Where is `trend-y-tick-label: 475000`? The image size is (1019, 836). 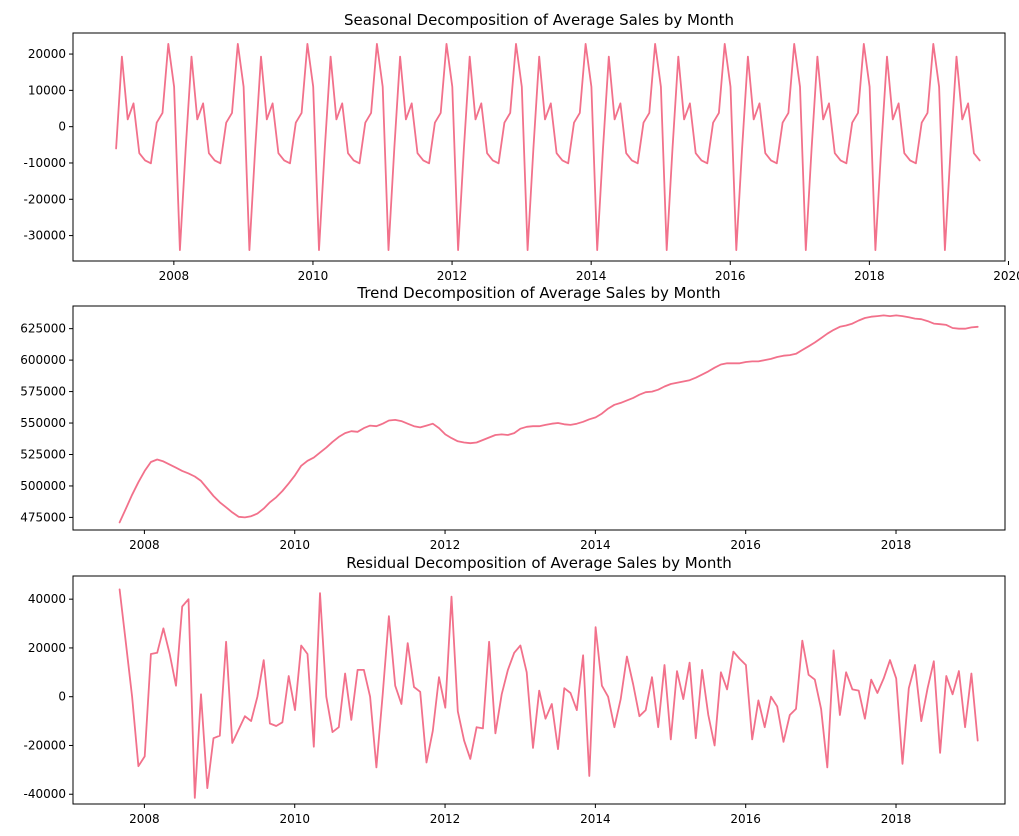 trend-y-tick-label: 475000 is located at coordinates (43, 517).